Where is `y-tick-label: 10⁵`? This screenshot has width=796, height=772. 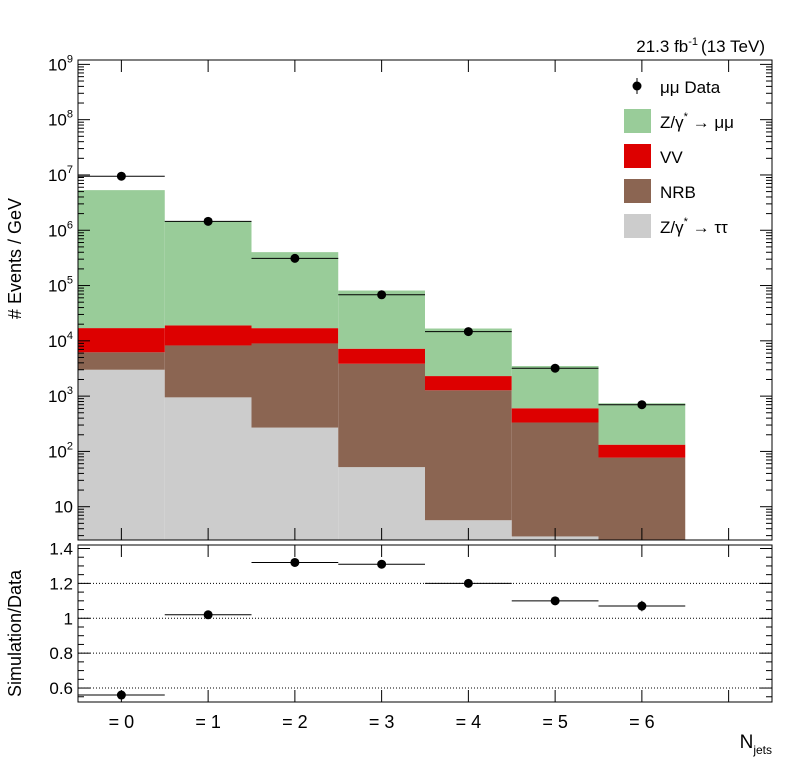
y-tick-label: 10⁵ is located at coordinates (60, 285).